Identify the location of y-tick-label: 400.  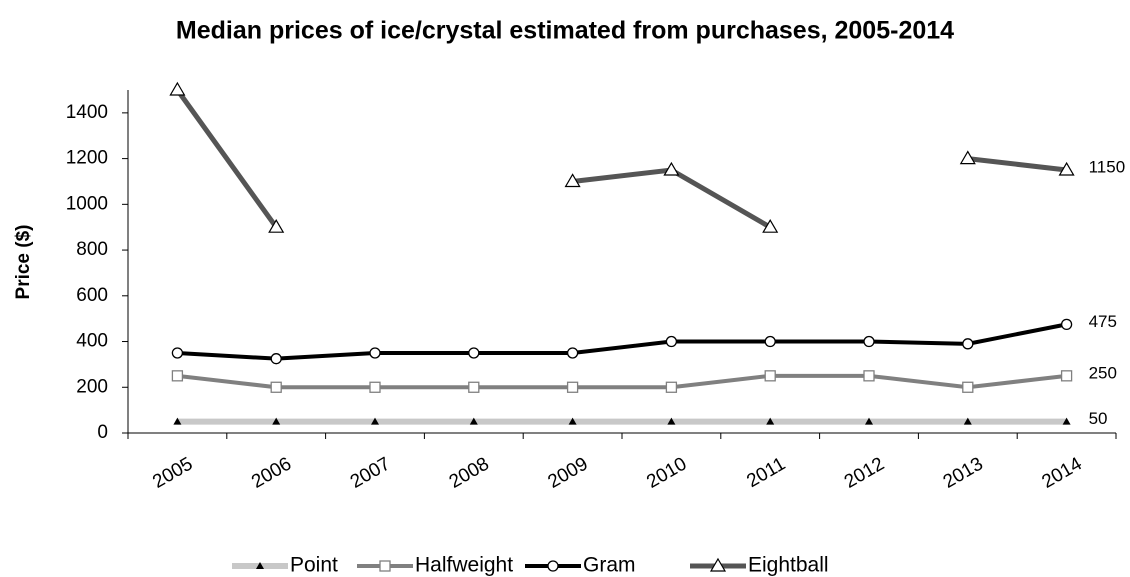
(92, 341).